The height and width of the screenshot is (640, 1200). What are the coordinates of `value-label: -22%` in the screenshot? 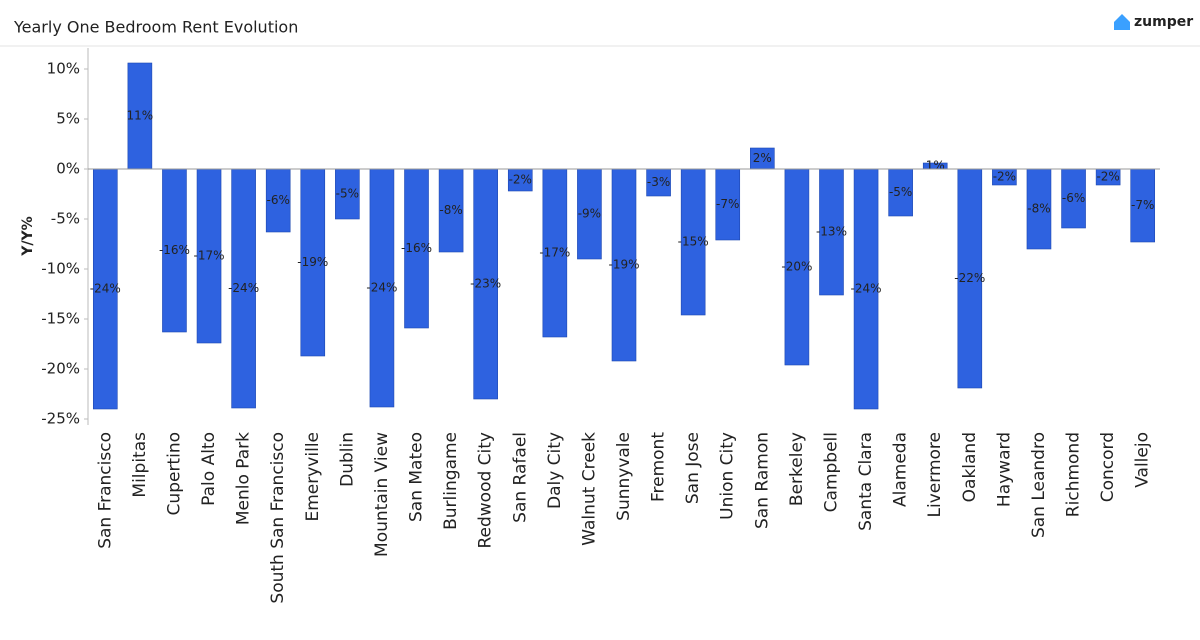 It's located at (969, 278).